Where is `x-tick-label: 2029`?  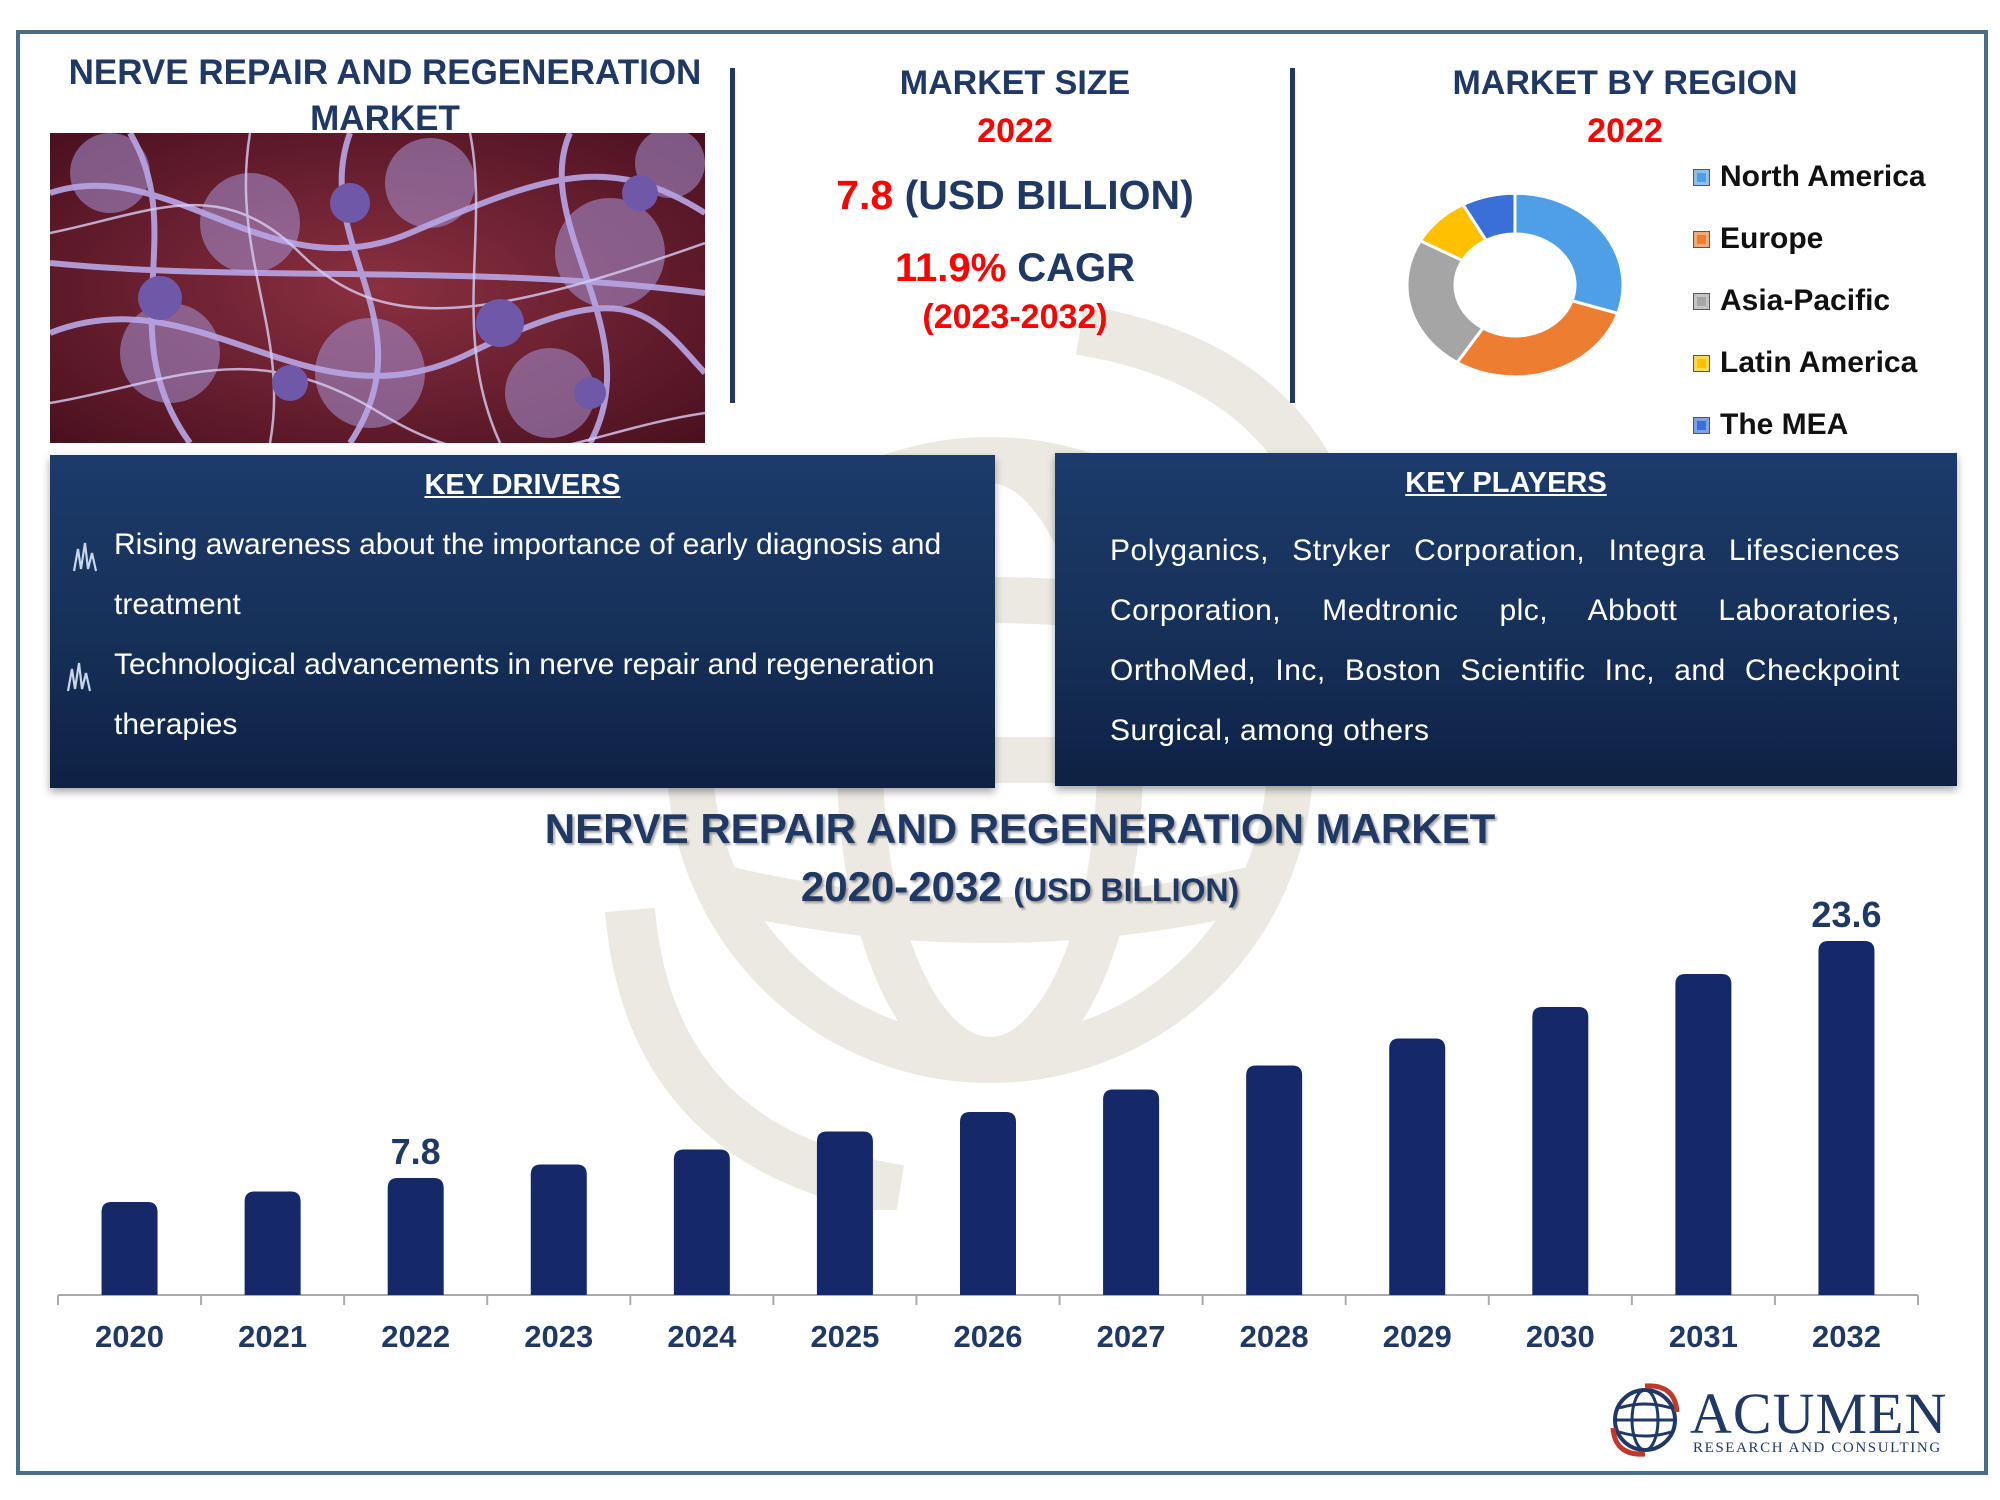 x-tick-label: 2029 is located at coordinates (1417, 1336).